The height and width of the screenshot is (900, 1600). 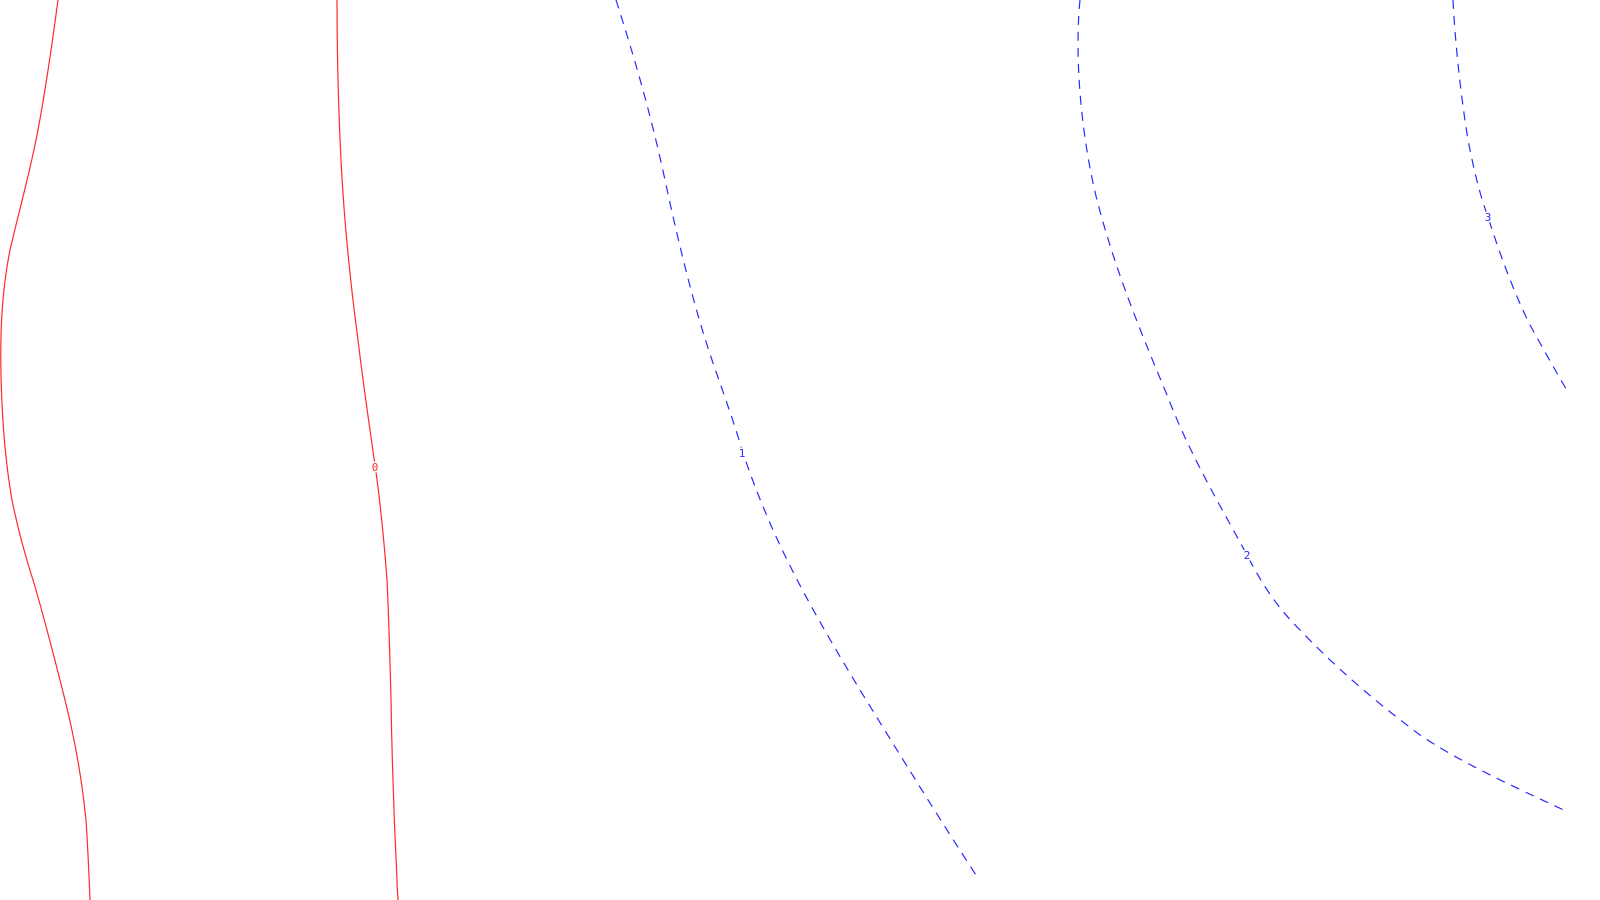 I want to click on contour-label-3: 3, so click(x=1488, y=217).